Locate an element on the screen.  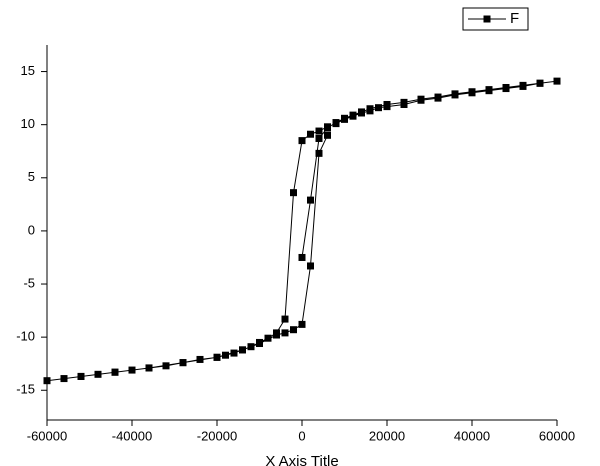
x-tick-label: -20000 is located at coordinates (217, 435).